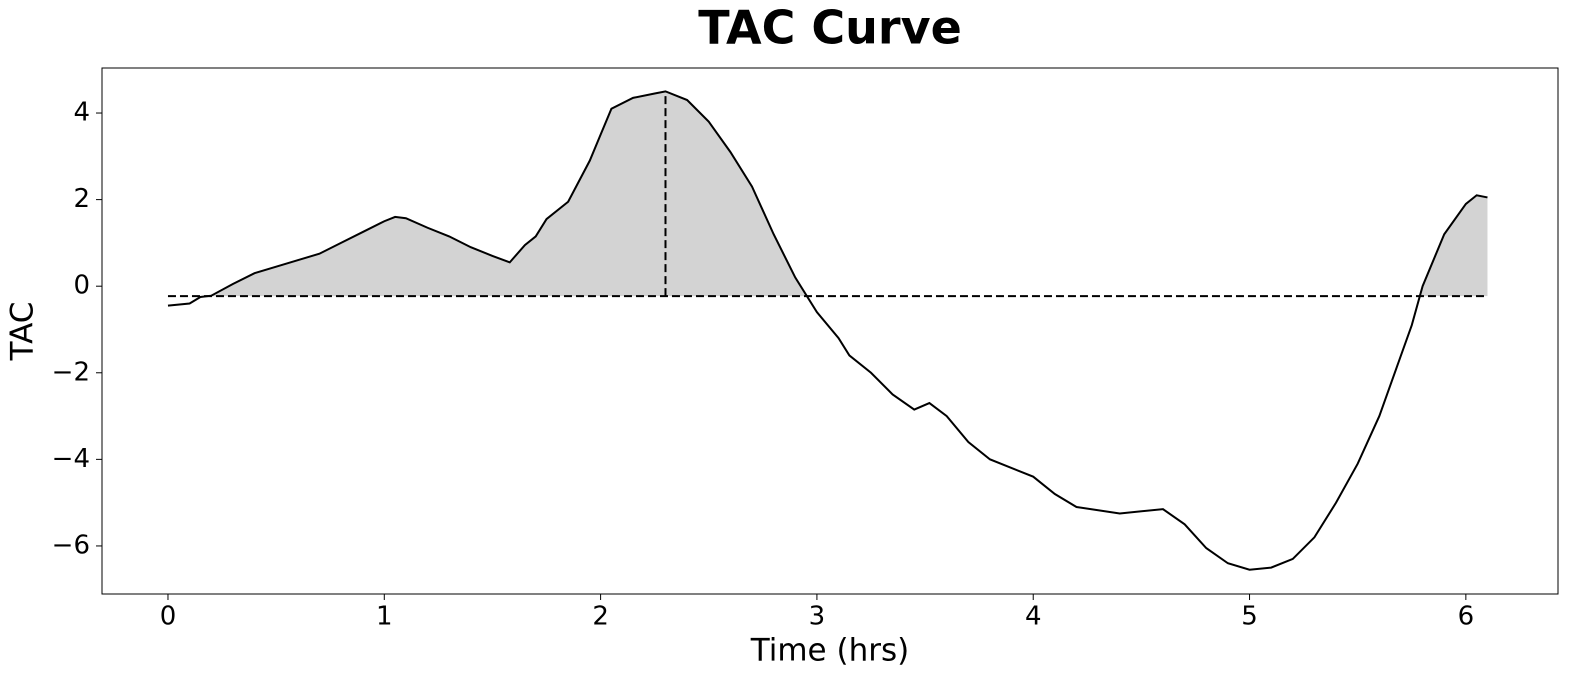  Describe the element at coordinates (600, 617) in the screenshot. I see `x-tick-label: 2` at that location.